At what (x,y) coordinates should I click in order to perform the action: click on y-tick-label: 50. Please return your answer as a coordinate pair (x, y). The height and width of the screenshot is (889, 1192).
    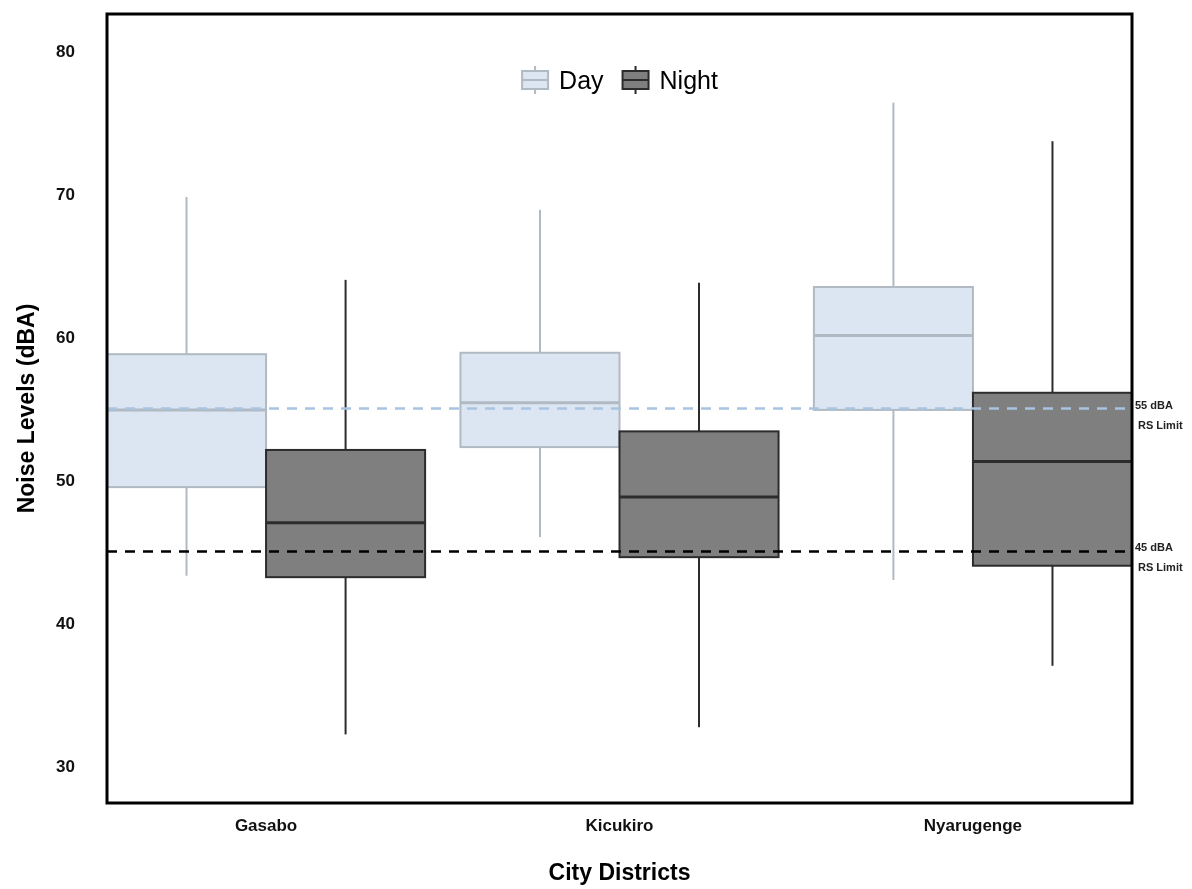
    Looking at the image, I should click on (65, 480).